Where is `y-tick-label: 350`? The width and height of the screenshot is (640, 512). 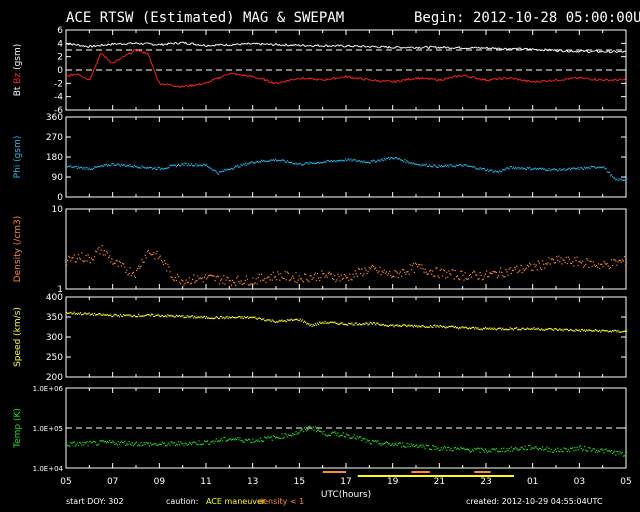
y-tick-label: 350 is located at coordinates (54, 318).